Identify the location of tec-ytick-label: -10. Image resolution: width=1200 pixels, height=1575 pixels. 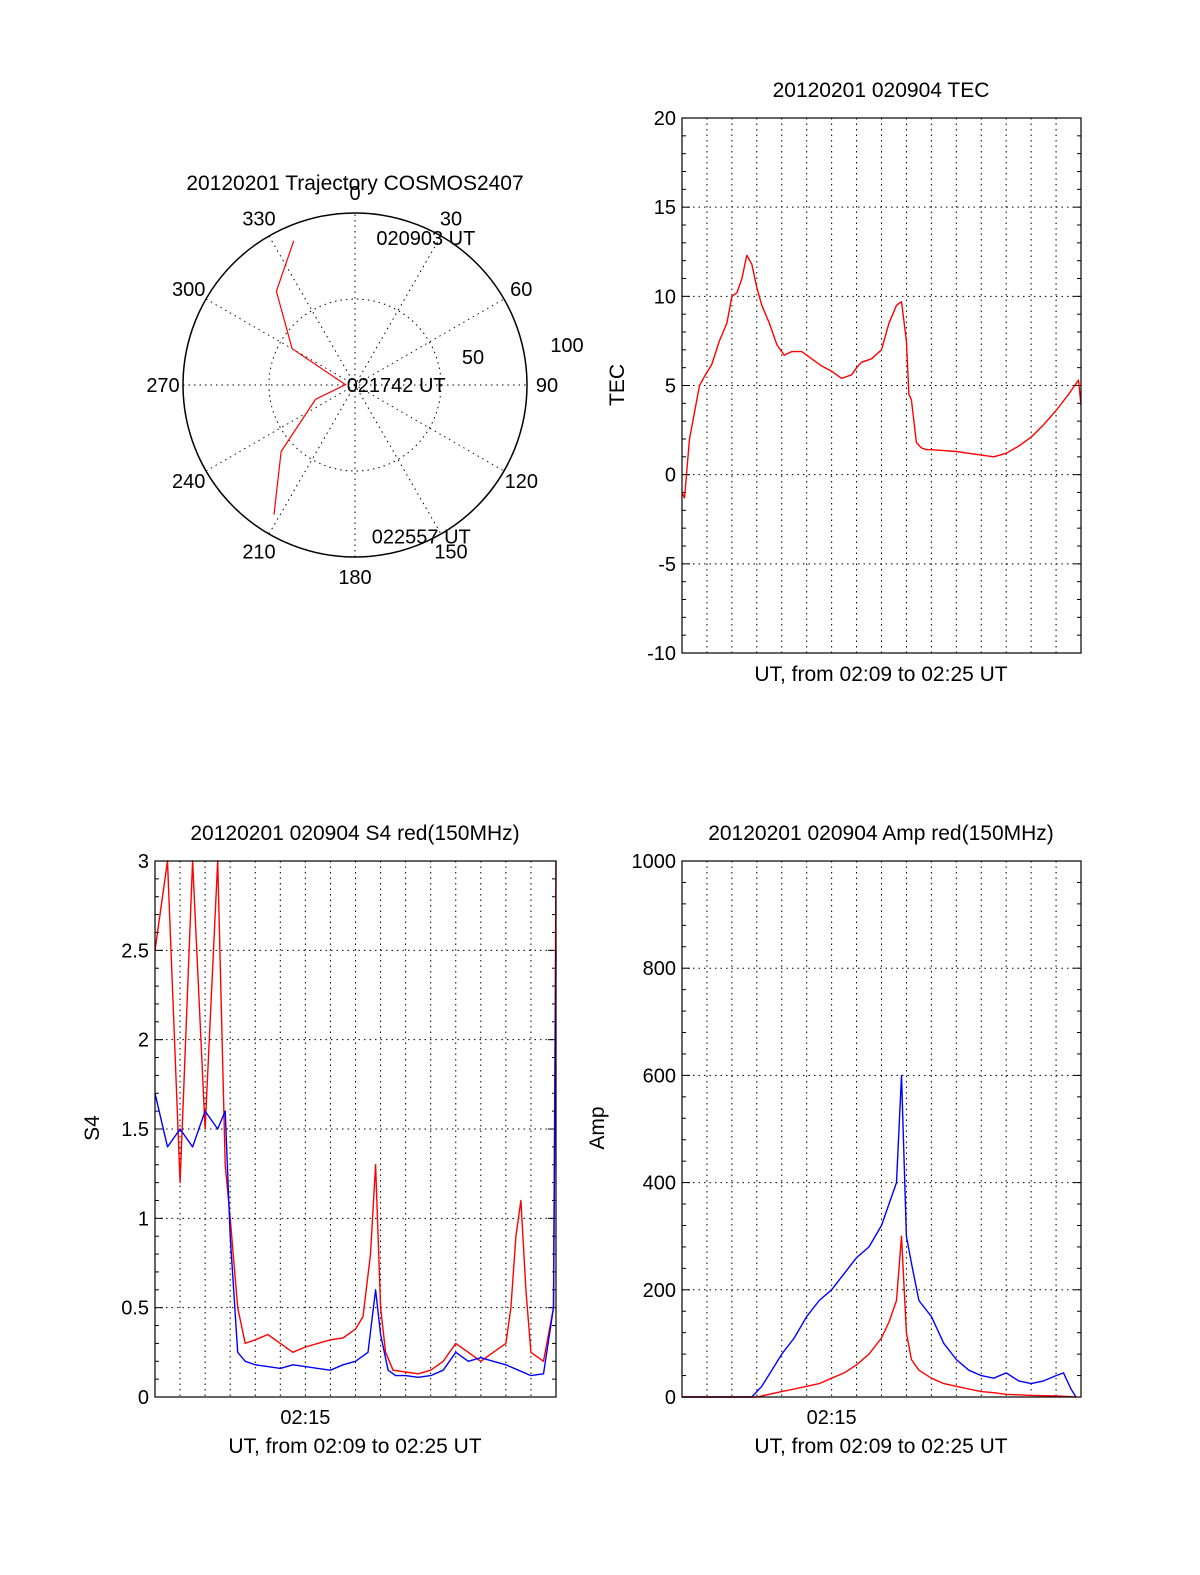
(661, 654).